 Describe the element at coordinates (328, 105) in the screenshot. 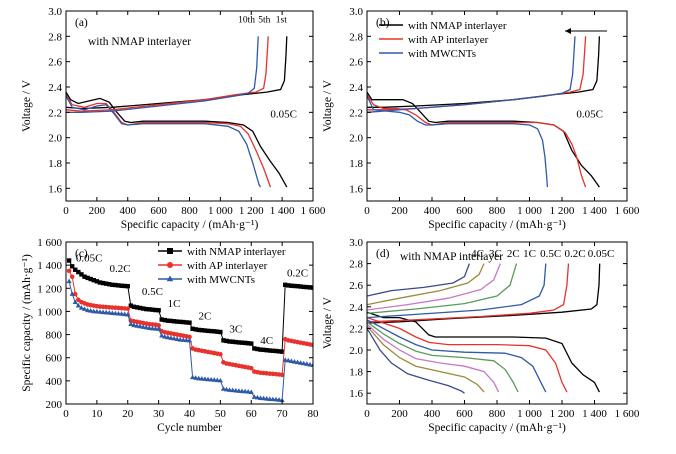

I see `y-axis-title: Voltage / V` at that location.